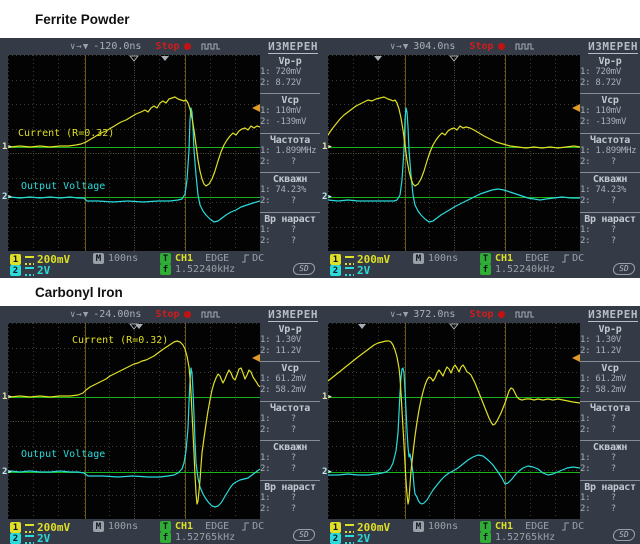 This screenshot has height=544, width=640. I want to click on measurement-section: Vcp 1: 61.2mV 2: 58.2mV, so click(610, 380).